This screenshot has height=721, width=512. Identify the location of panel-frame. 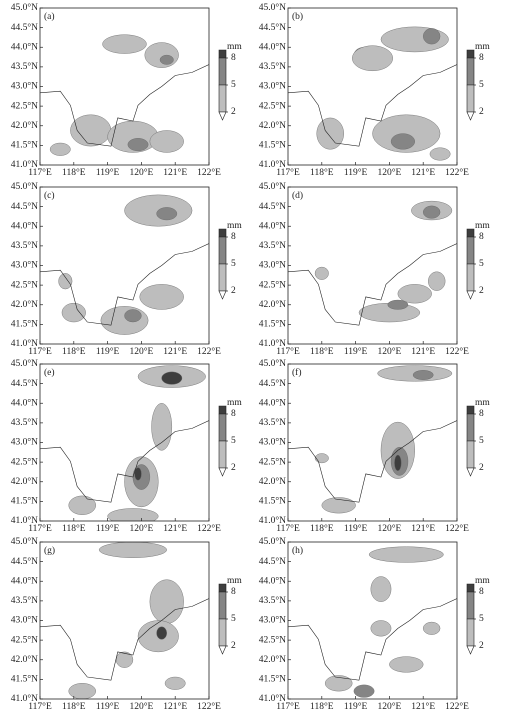
(124, 442).